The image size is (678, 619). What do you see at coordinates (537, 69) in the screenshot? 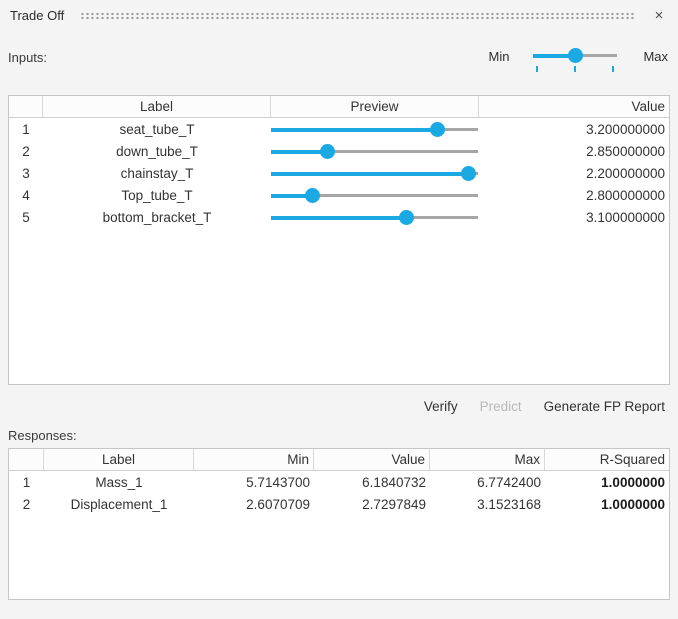
I see `tick-min` at bounding box center [537, 69].